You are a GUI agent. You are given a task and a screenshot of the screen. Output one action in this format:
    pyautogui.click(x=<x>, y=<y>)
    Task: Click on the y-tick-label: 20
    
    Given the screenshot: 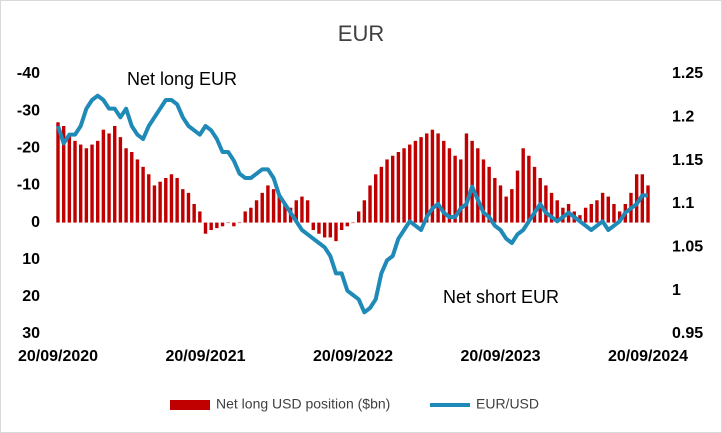 What is the action you would take?
    pyautogui.click(x=31, y=296)
    